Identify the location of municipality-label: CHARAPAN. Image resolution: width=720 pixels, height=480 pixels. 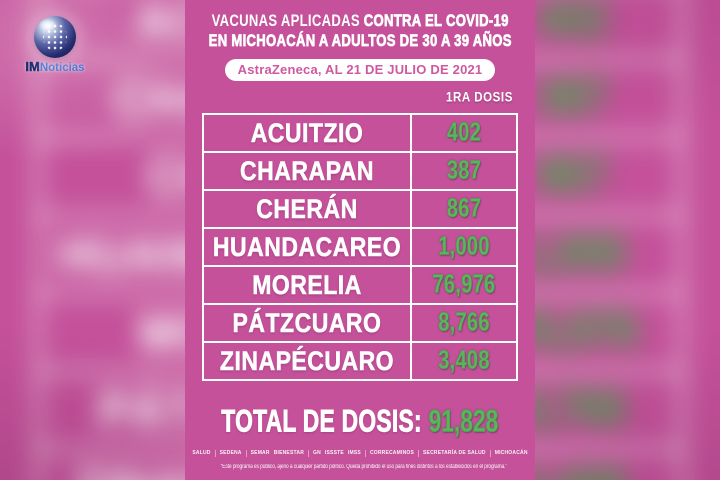
(307, 170).